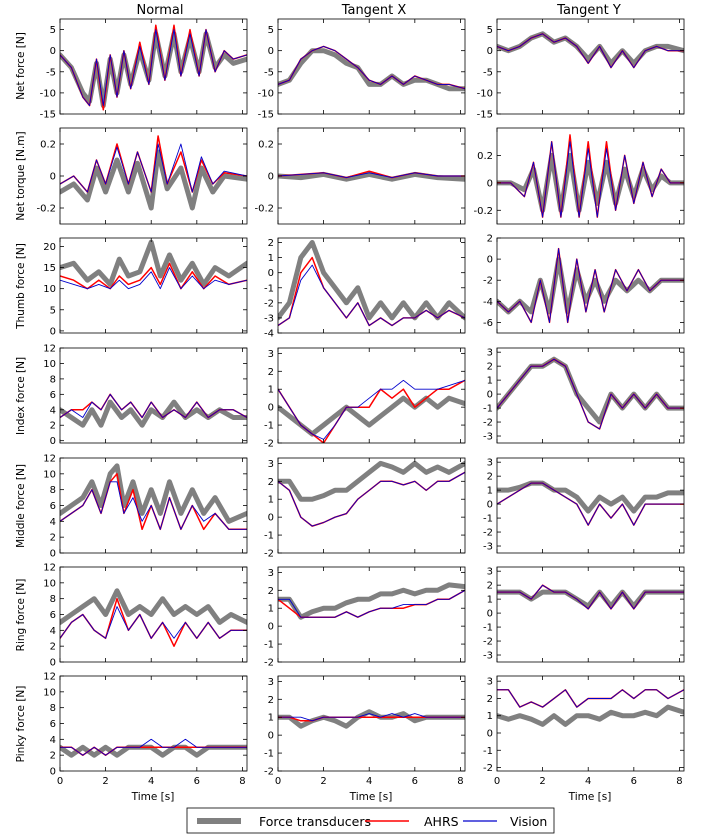  I want to click on y-tick-label: -10, so click(485, 93).